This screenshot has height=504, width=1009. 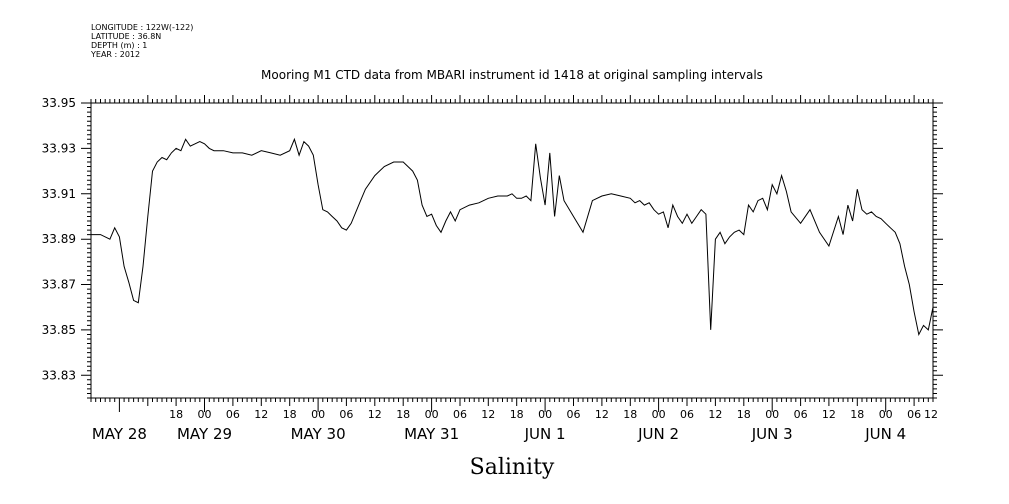 What do you see at coordinates (431, 434) in the screenshot?
I see `x-day-label: MAY 31` at bounding box center [431, 434].